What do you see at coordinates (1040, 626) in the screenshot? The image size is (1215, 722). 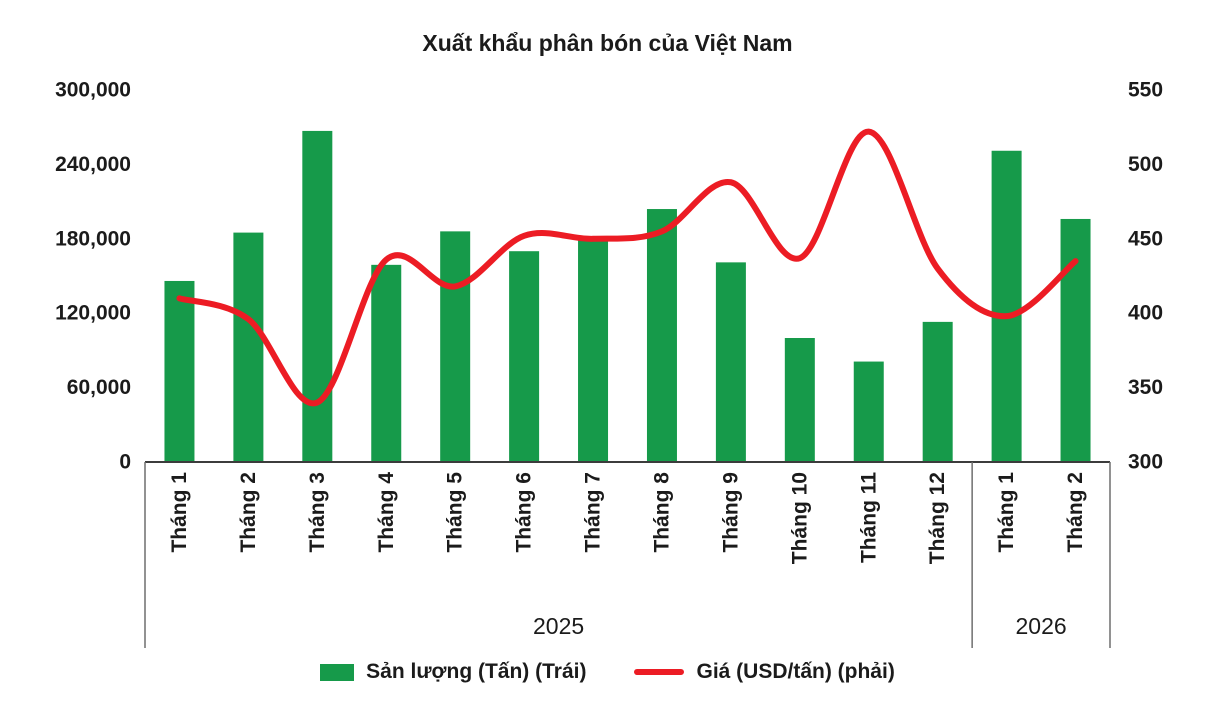 I see `x-axis-year-label: 2026` at bounding box center [1040, 626].